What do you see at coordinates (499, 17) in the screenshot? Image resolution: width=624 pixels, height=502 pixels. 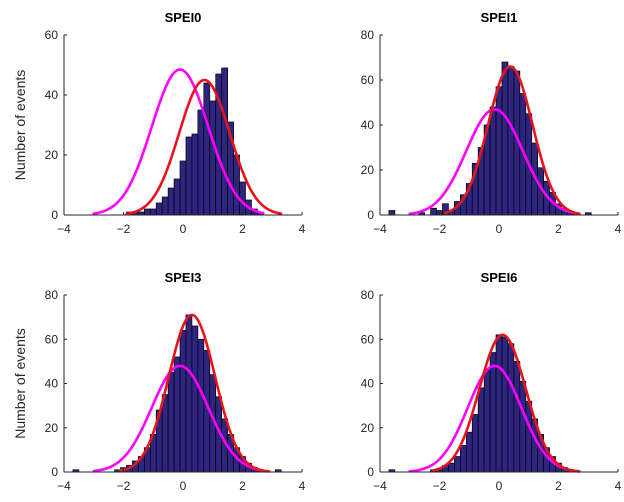 I see `chart-title: SPEI1` at bounding box center [499, 17].